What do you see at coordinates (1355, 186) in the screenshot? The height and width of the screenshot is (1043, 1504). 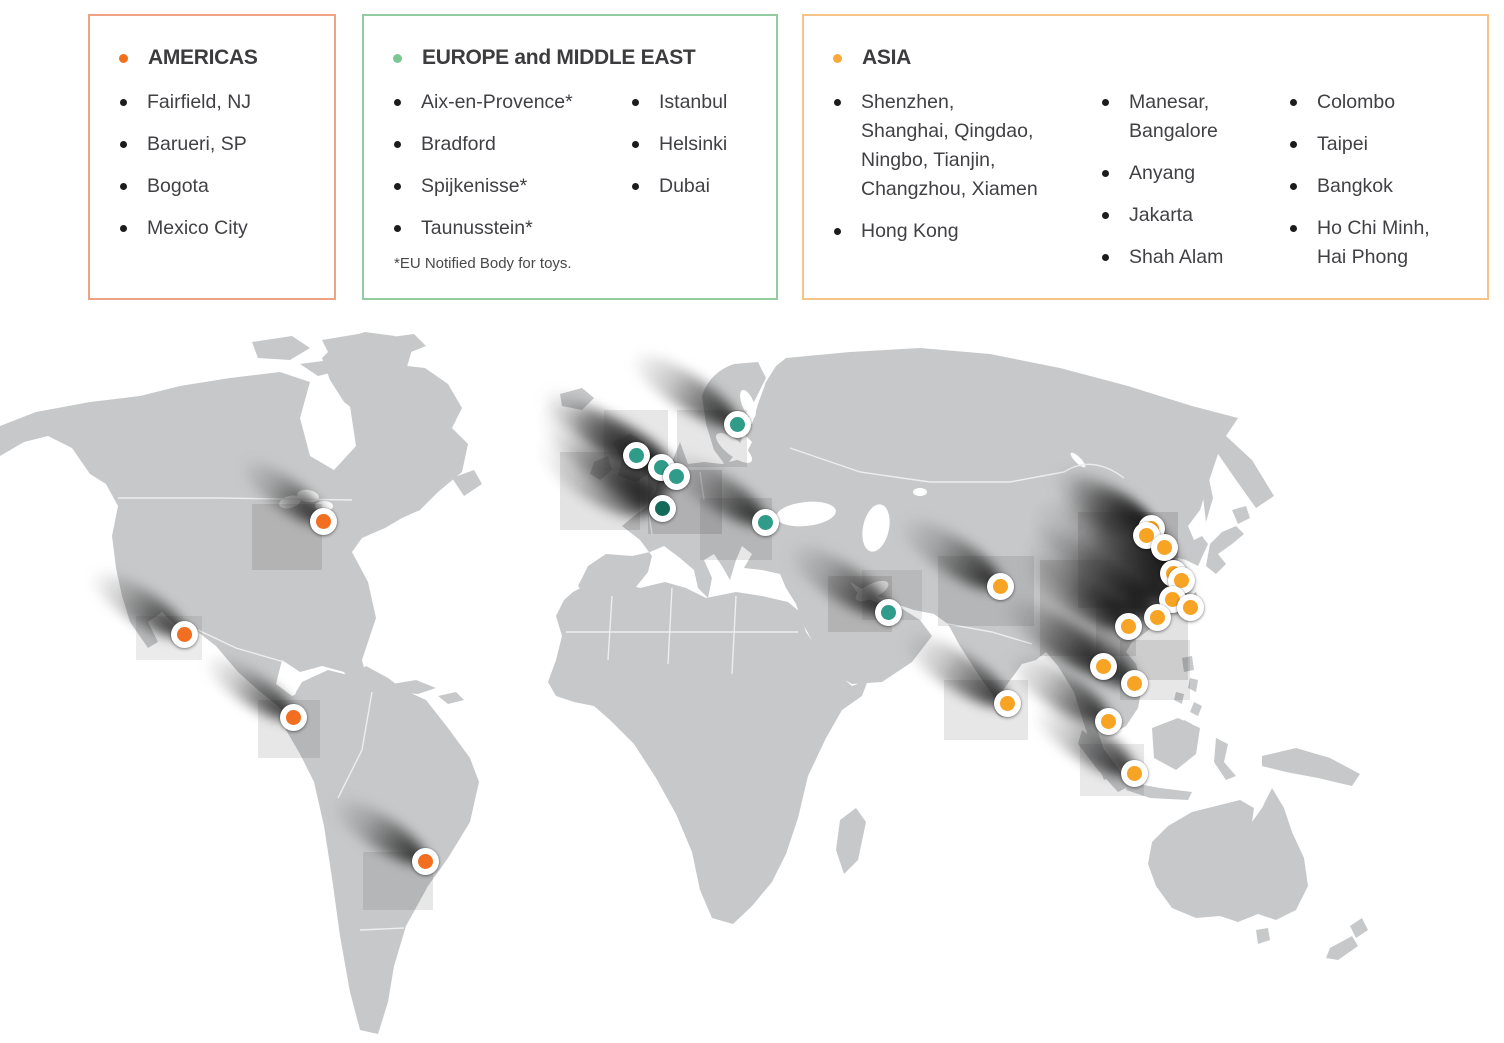 I see `city-label: Bangkok` at bounding box center [1355, 186].